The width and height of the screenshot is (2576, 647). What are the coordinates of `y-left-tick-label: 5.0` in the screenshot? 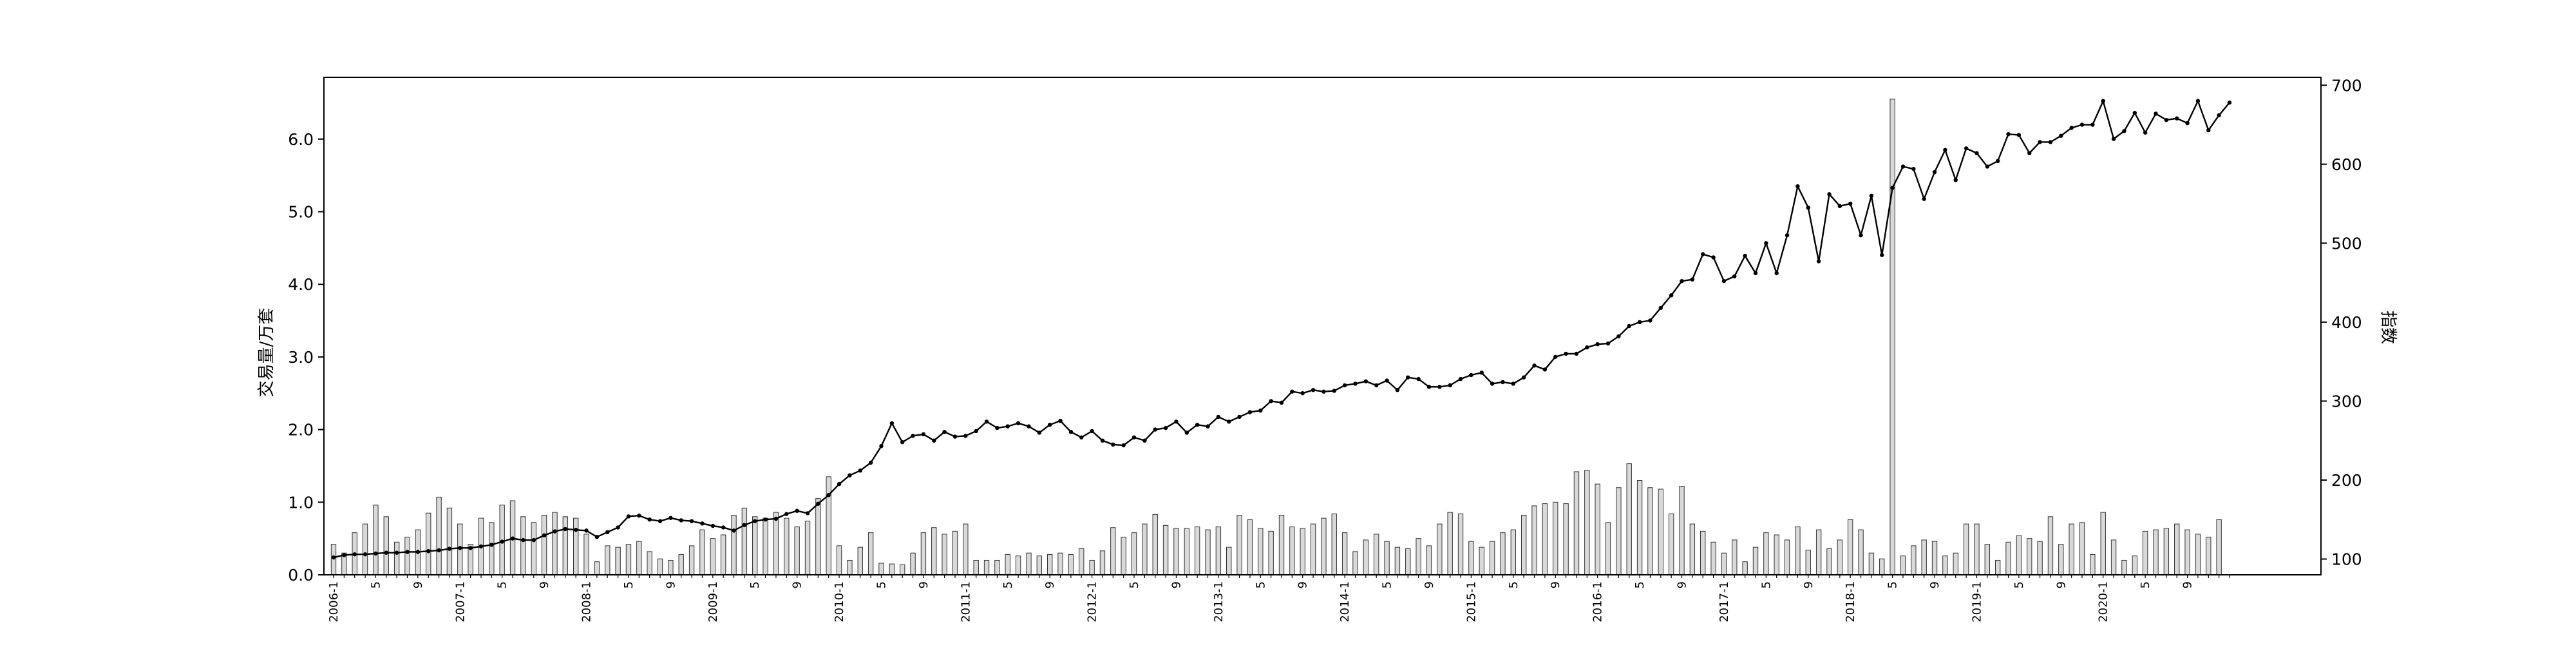 It's located at (301, 211).